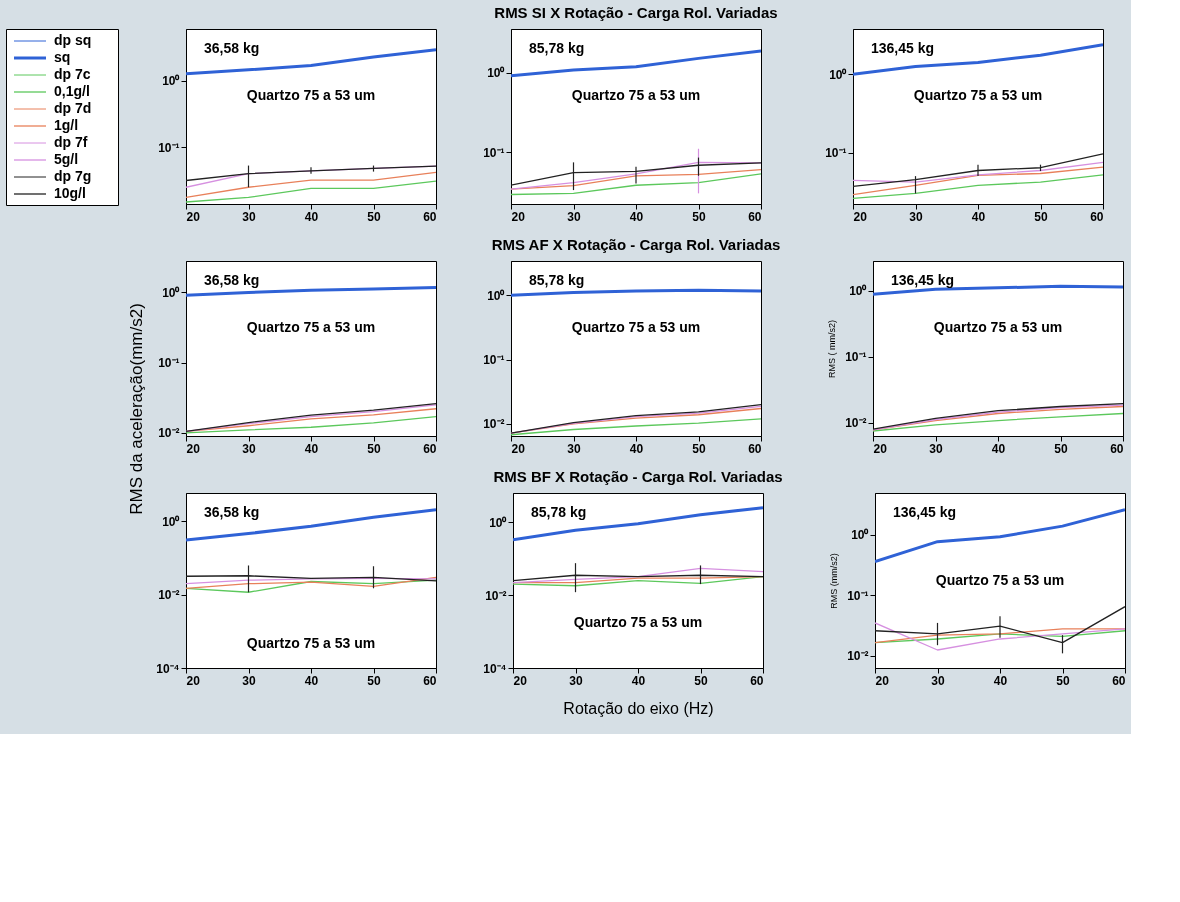  What do you see at coordinates (638, 708) in the screenshot?
I see `x-axis-title: Rotação do eixo (Hz)` at bounding box center [638, 708].